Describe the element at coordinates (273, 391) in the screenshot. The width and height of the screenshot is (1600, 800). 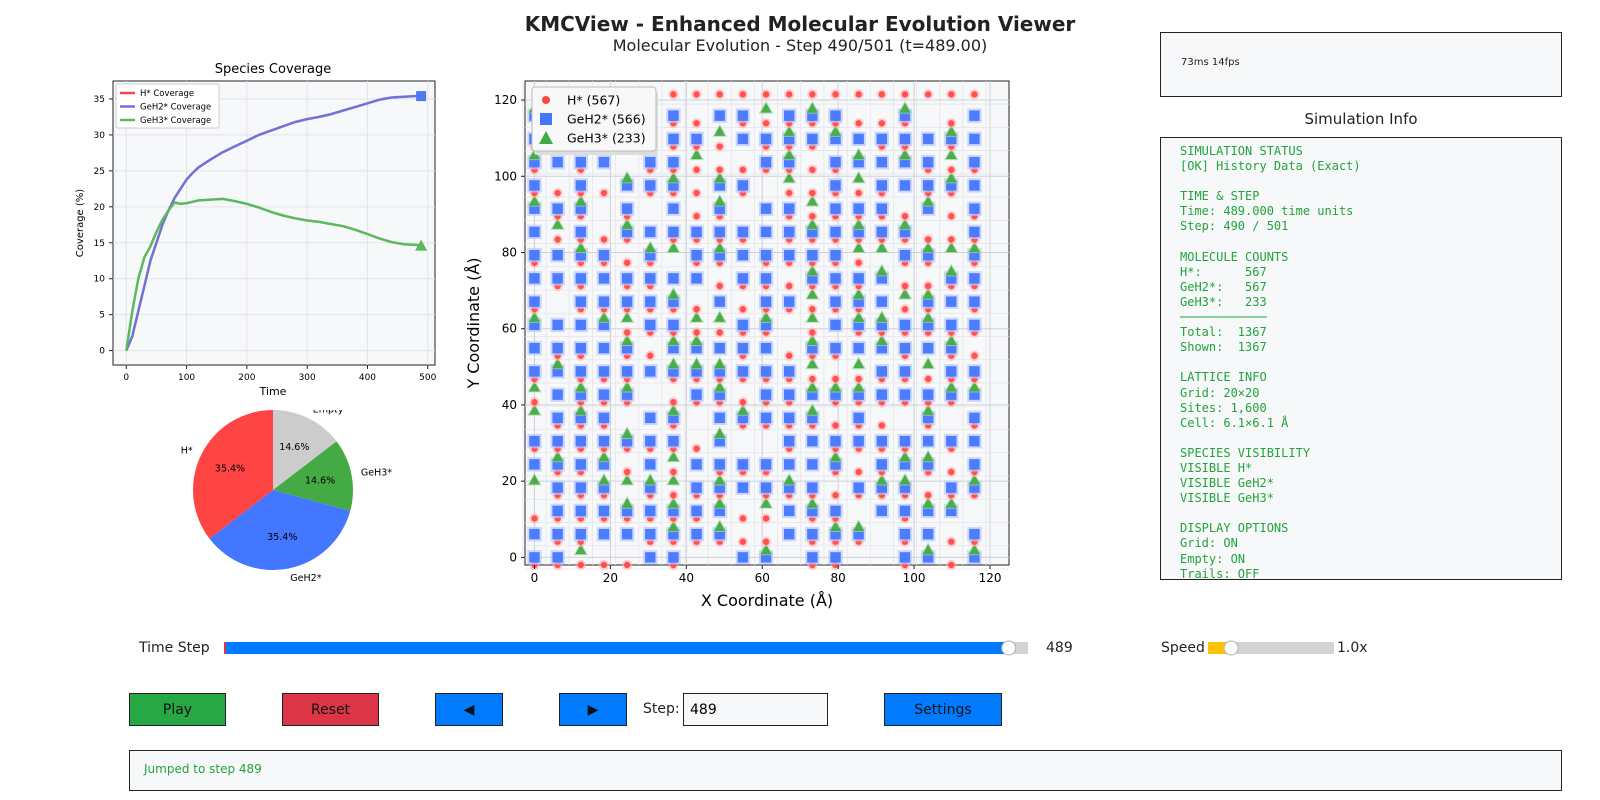
I see `coverage-x-label: Time` at that location.